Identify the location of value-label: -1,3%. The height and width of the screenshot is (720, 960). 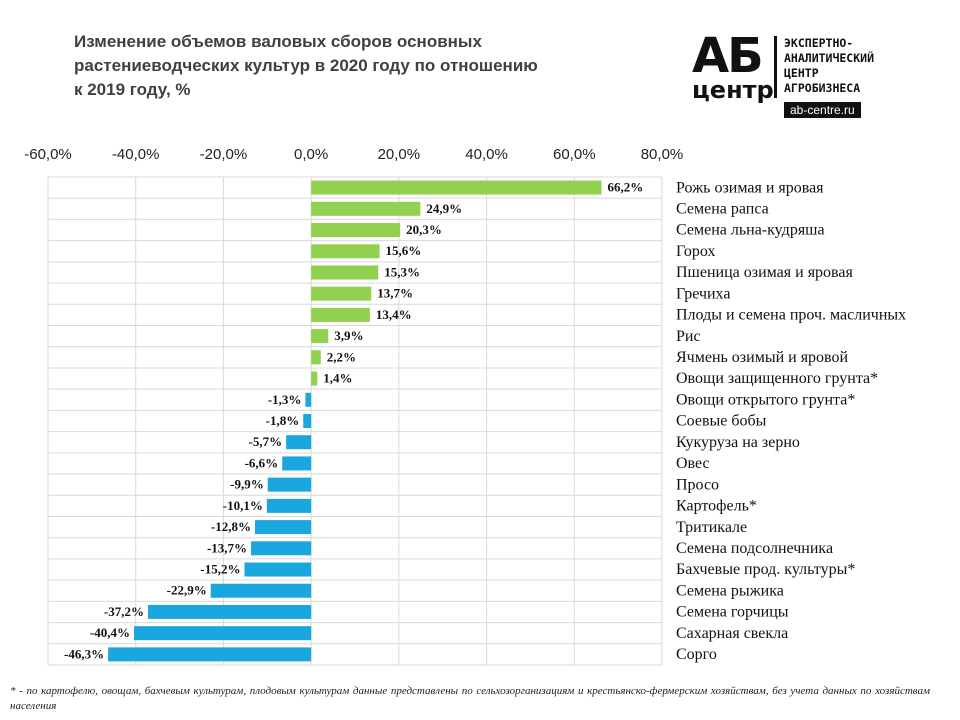
(285, 399).